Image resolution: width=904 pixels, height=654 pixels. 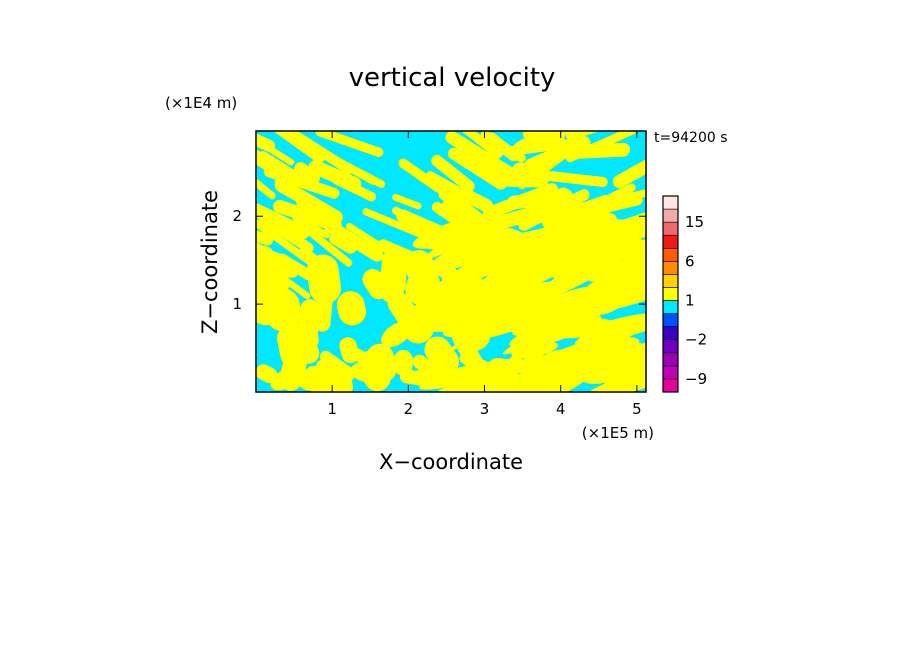 I want to click on colorbar-tick-label: 1, so click(x=690, y=301).